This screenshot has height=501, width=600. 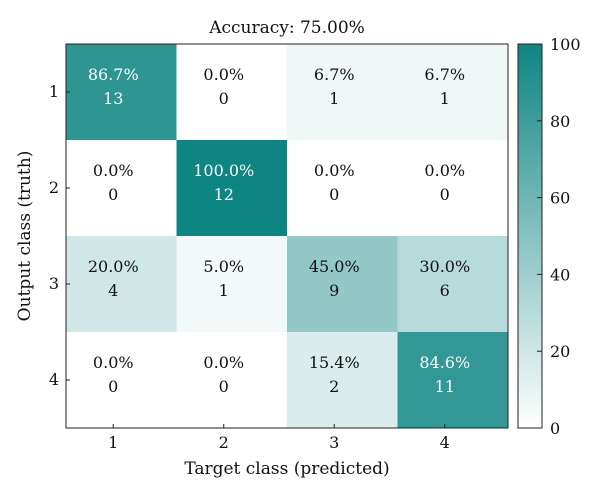 I want to click on colorbar, so click(x=530, y=236).